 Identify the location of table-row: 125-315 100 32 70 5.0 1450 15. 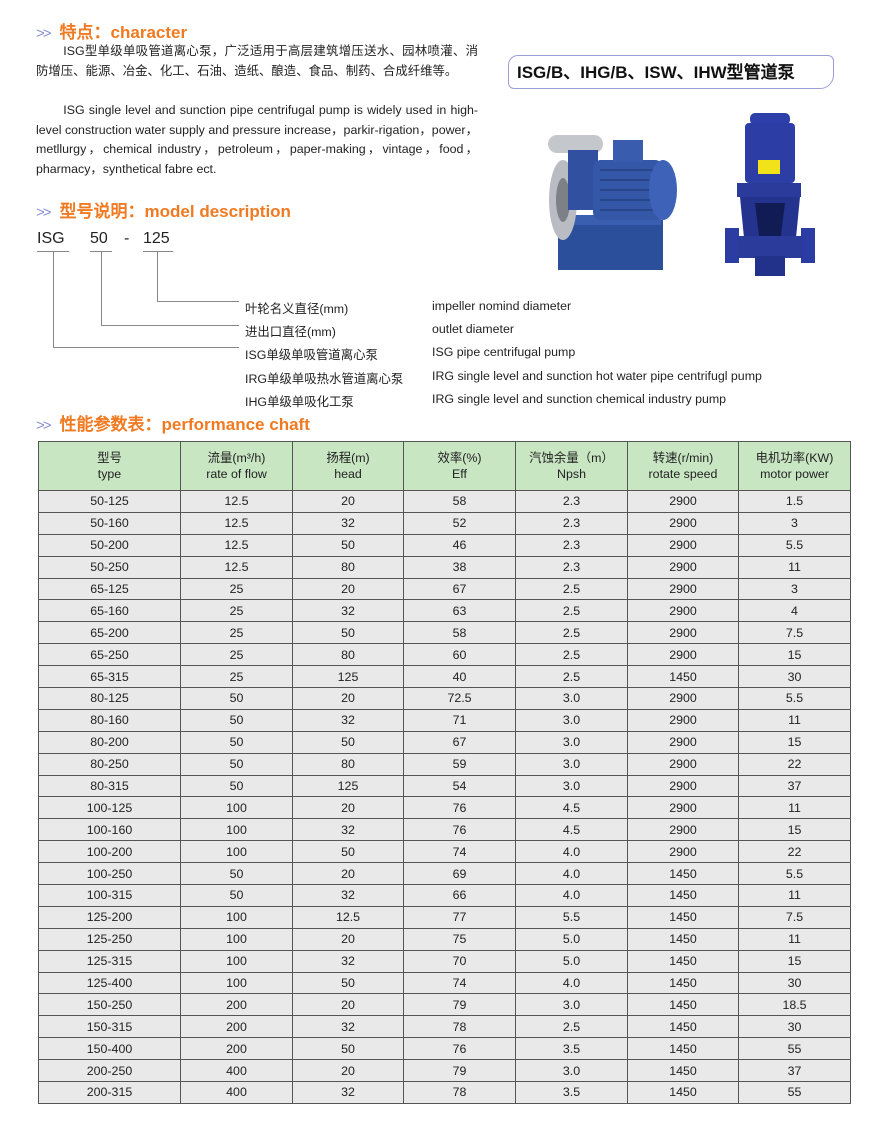
(444, 961).